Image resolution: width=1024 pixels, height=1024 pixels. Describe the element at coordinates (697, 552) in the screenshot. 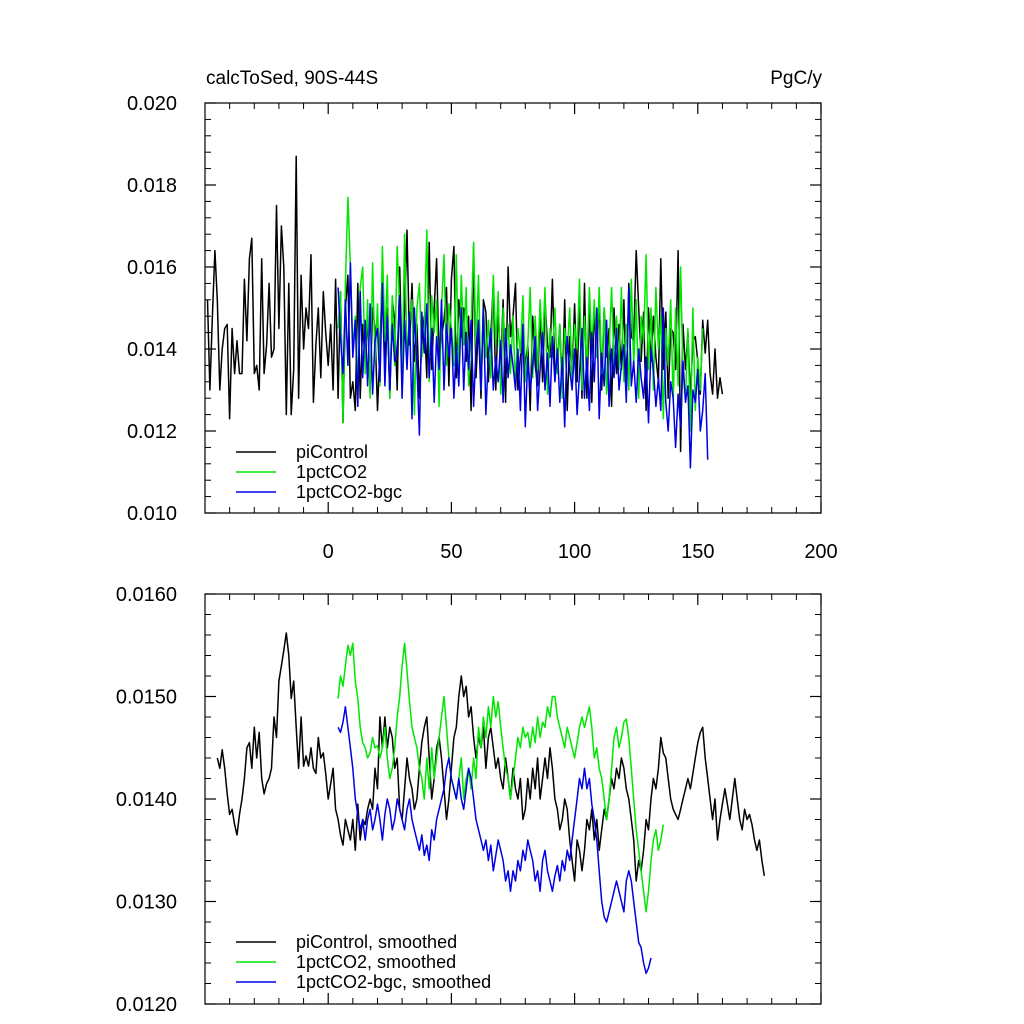

I see `x-tick-label: 150` at that location.